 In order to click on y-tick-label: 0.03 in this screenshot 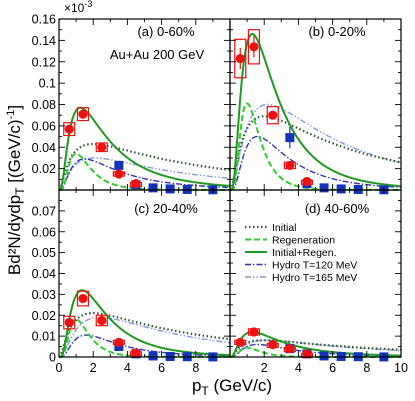, I will do `click(44, 295)`.